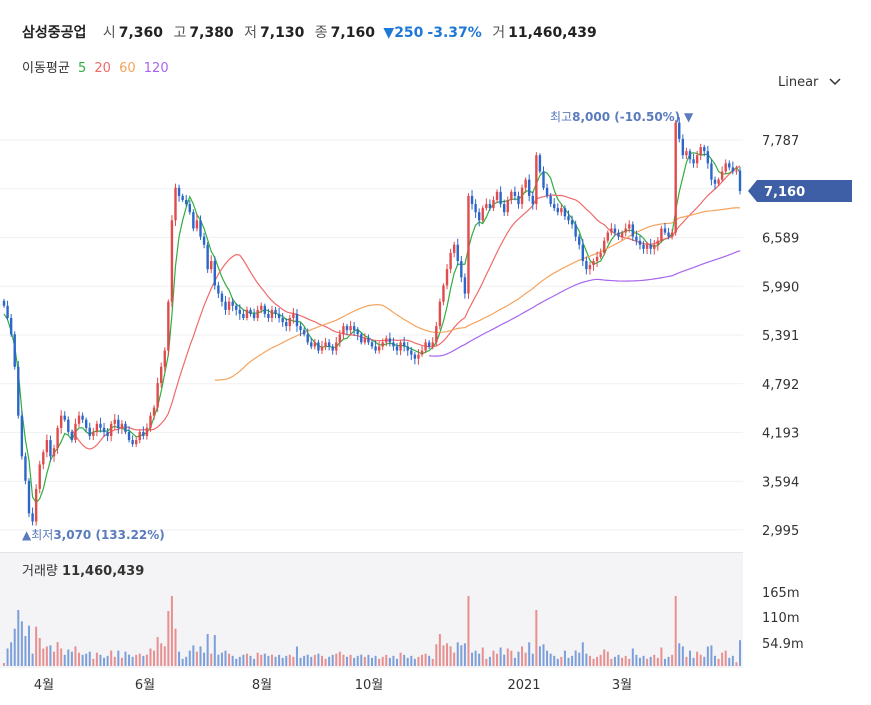  What do you see at coordinates (622, 117) in the screenshot?
I see `high-annotation: 최고8,000 (-10.50%) ▼` at bounding box center [622, 117].